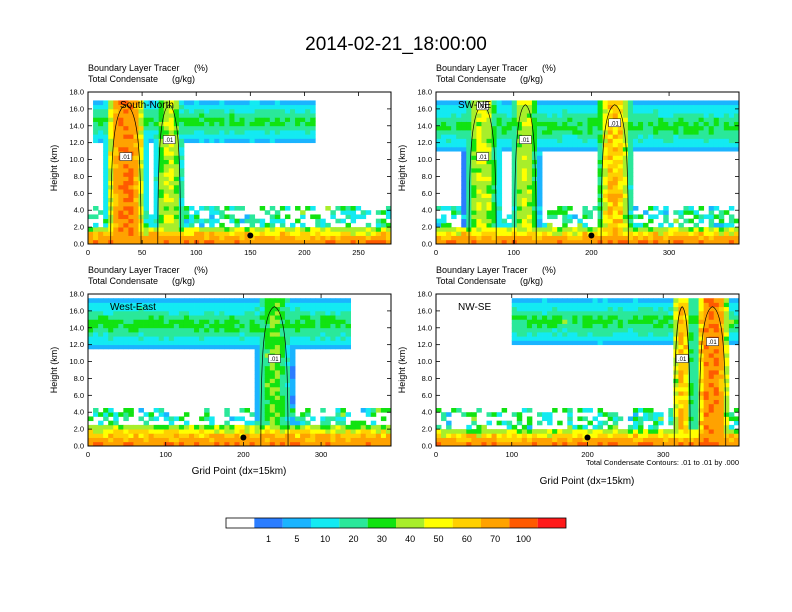 The width and height of the screenshot is (792, 612). What do you see at coordinates (427, 446) in the screenshot?
I see `y-tick-label: 0.0` at bounding box center [427, 446].